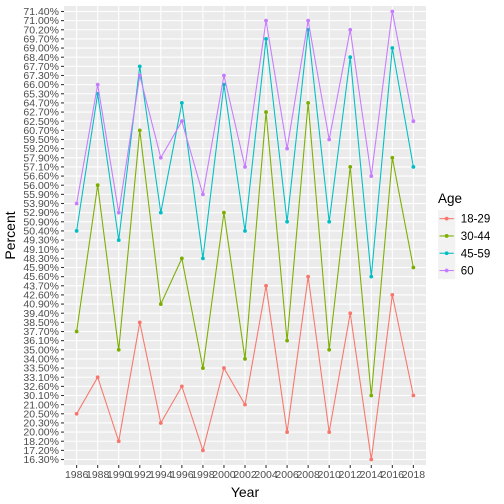 This screenshot has width=504, height=504. I want to click on y-tick-label: 45.60%, so click(41, 277).